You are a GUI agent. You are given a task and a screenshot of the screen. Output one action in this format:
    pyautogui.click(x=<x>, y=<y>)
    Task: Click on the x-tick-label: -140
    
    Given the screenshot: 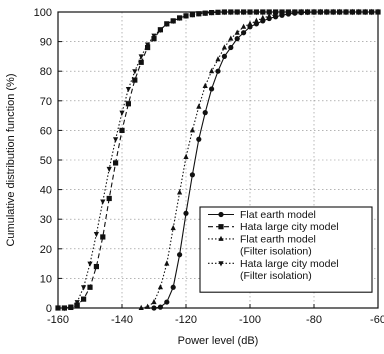 What is the action you would take?
    pyautogui.click(x=122, y=320)
    